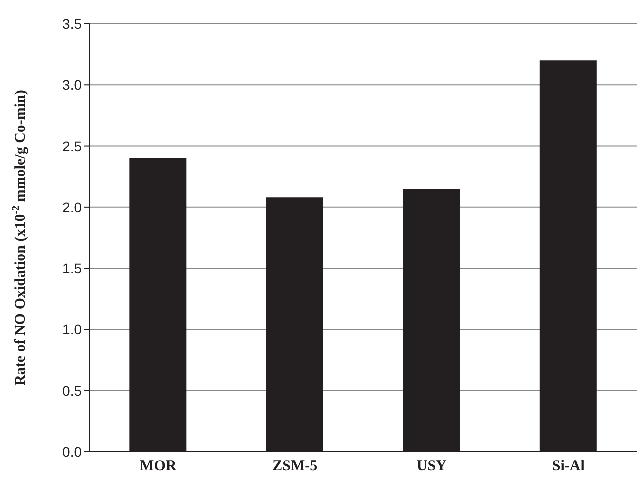 Image resolution: width=637 pixels, height=486 pixels. I want to click on y-tick-label: 2.0, so click(72, 207).